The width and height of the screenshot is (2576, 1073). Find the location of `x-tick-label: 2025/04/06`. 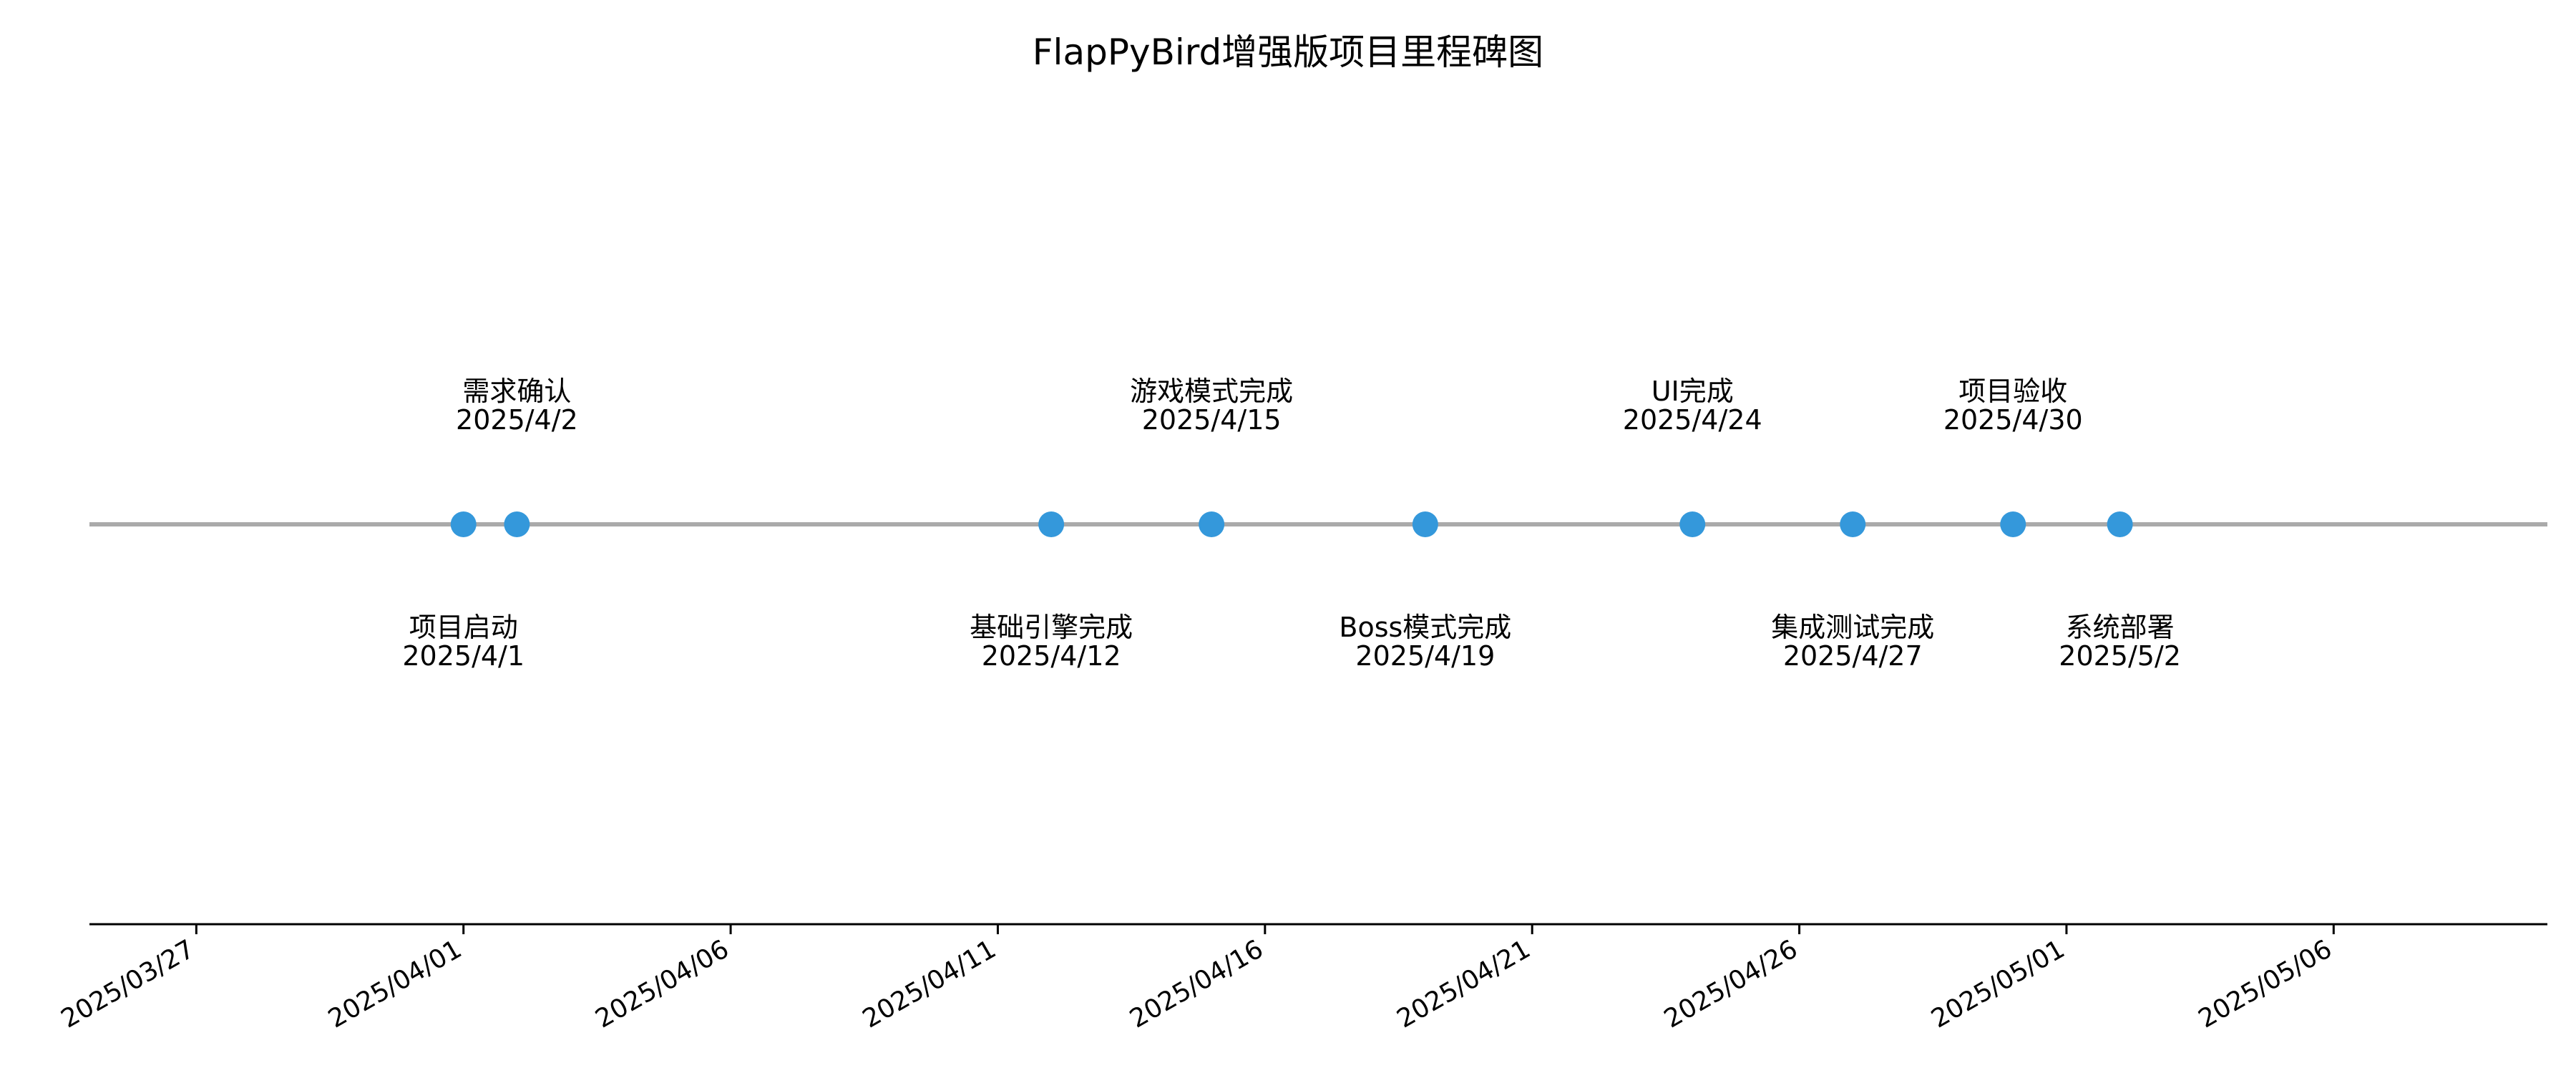

x-tick-label: 2025/04/06 is located at coordinates (661, 984).